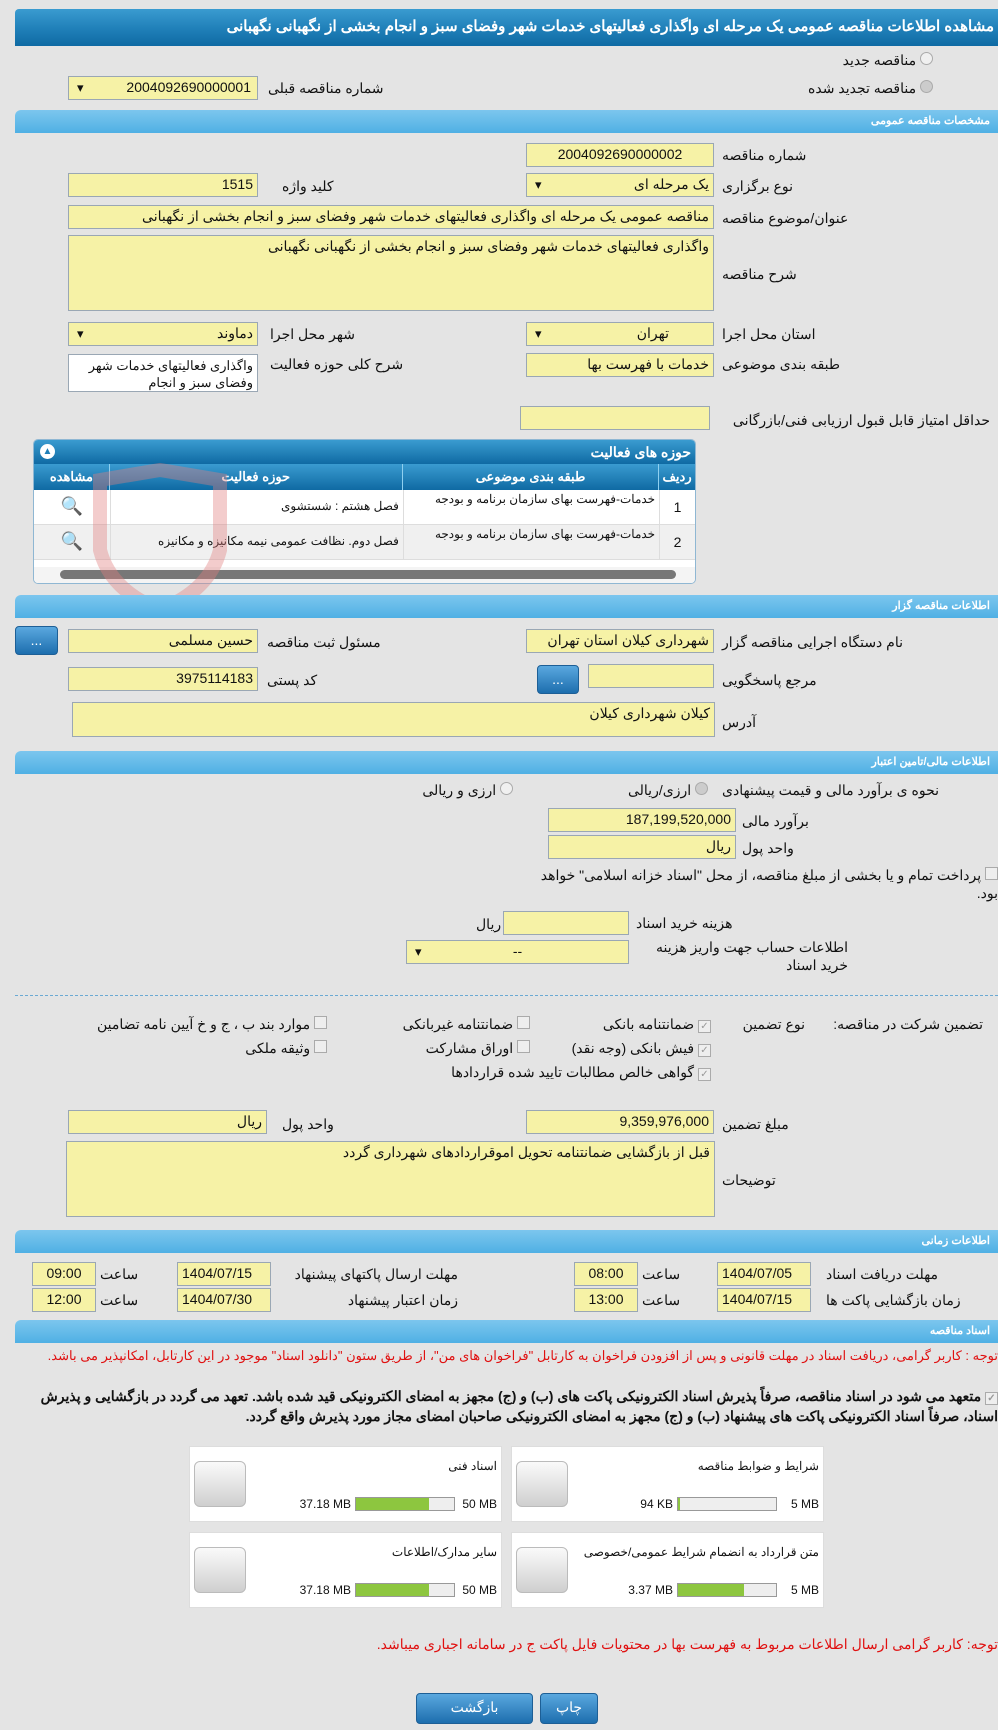 The width and height of the screenshot is (998, 1730). What do you see at coordinates (620, 155) in the screenshot?
I see `number-field: 2004092690000002` at bounding box center [620, 155].